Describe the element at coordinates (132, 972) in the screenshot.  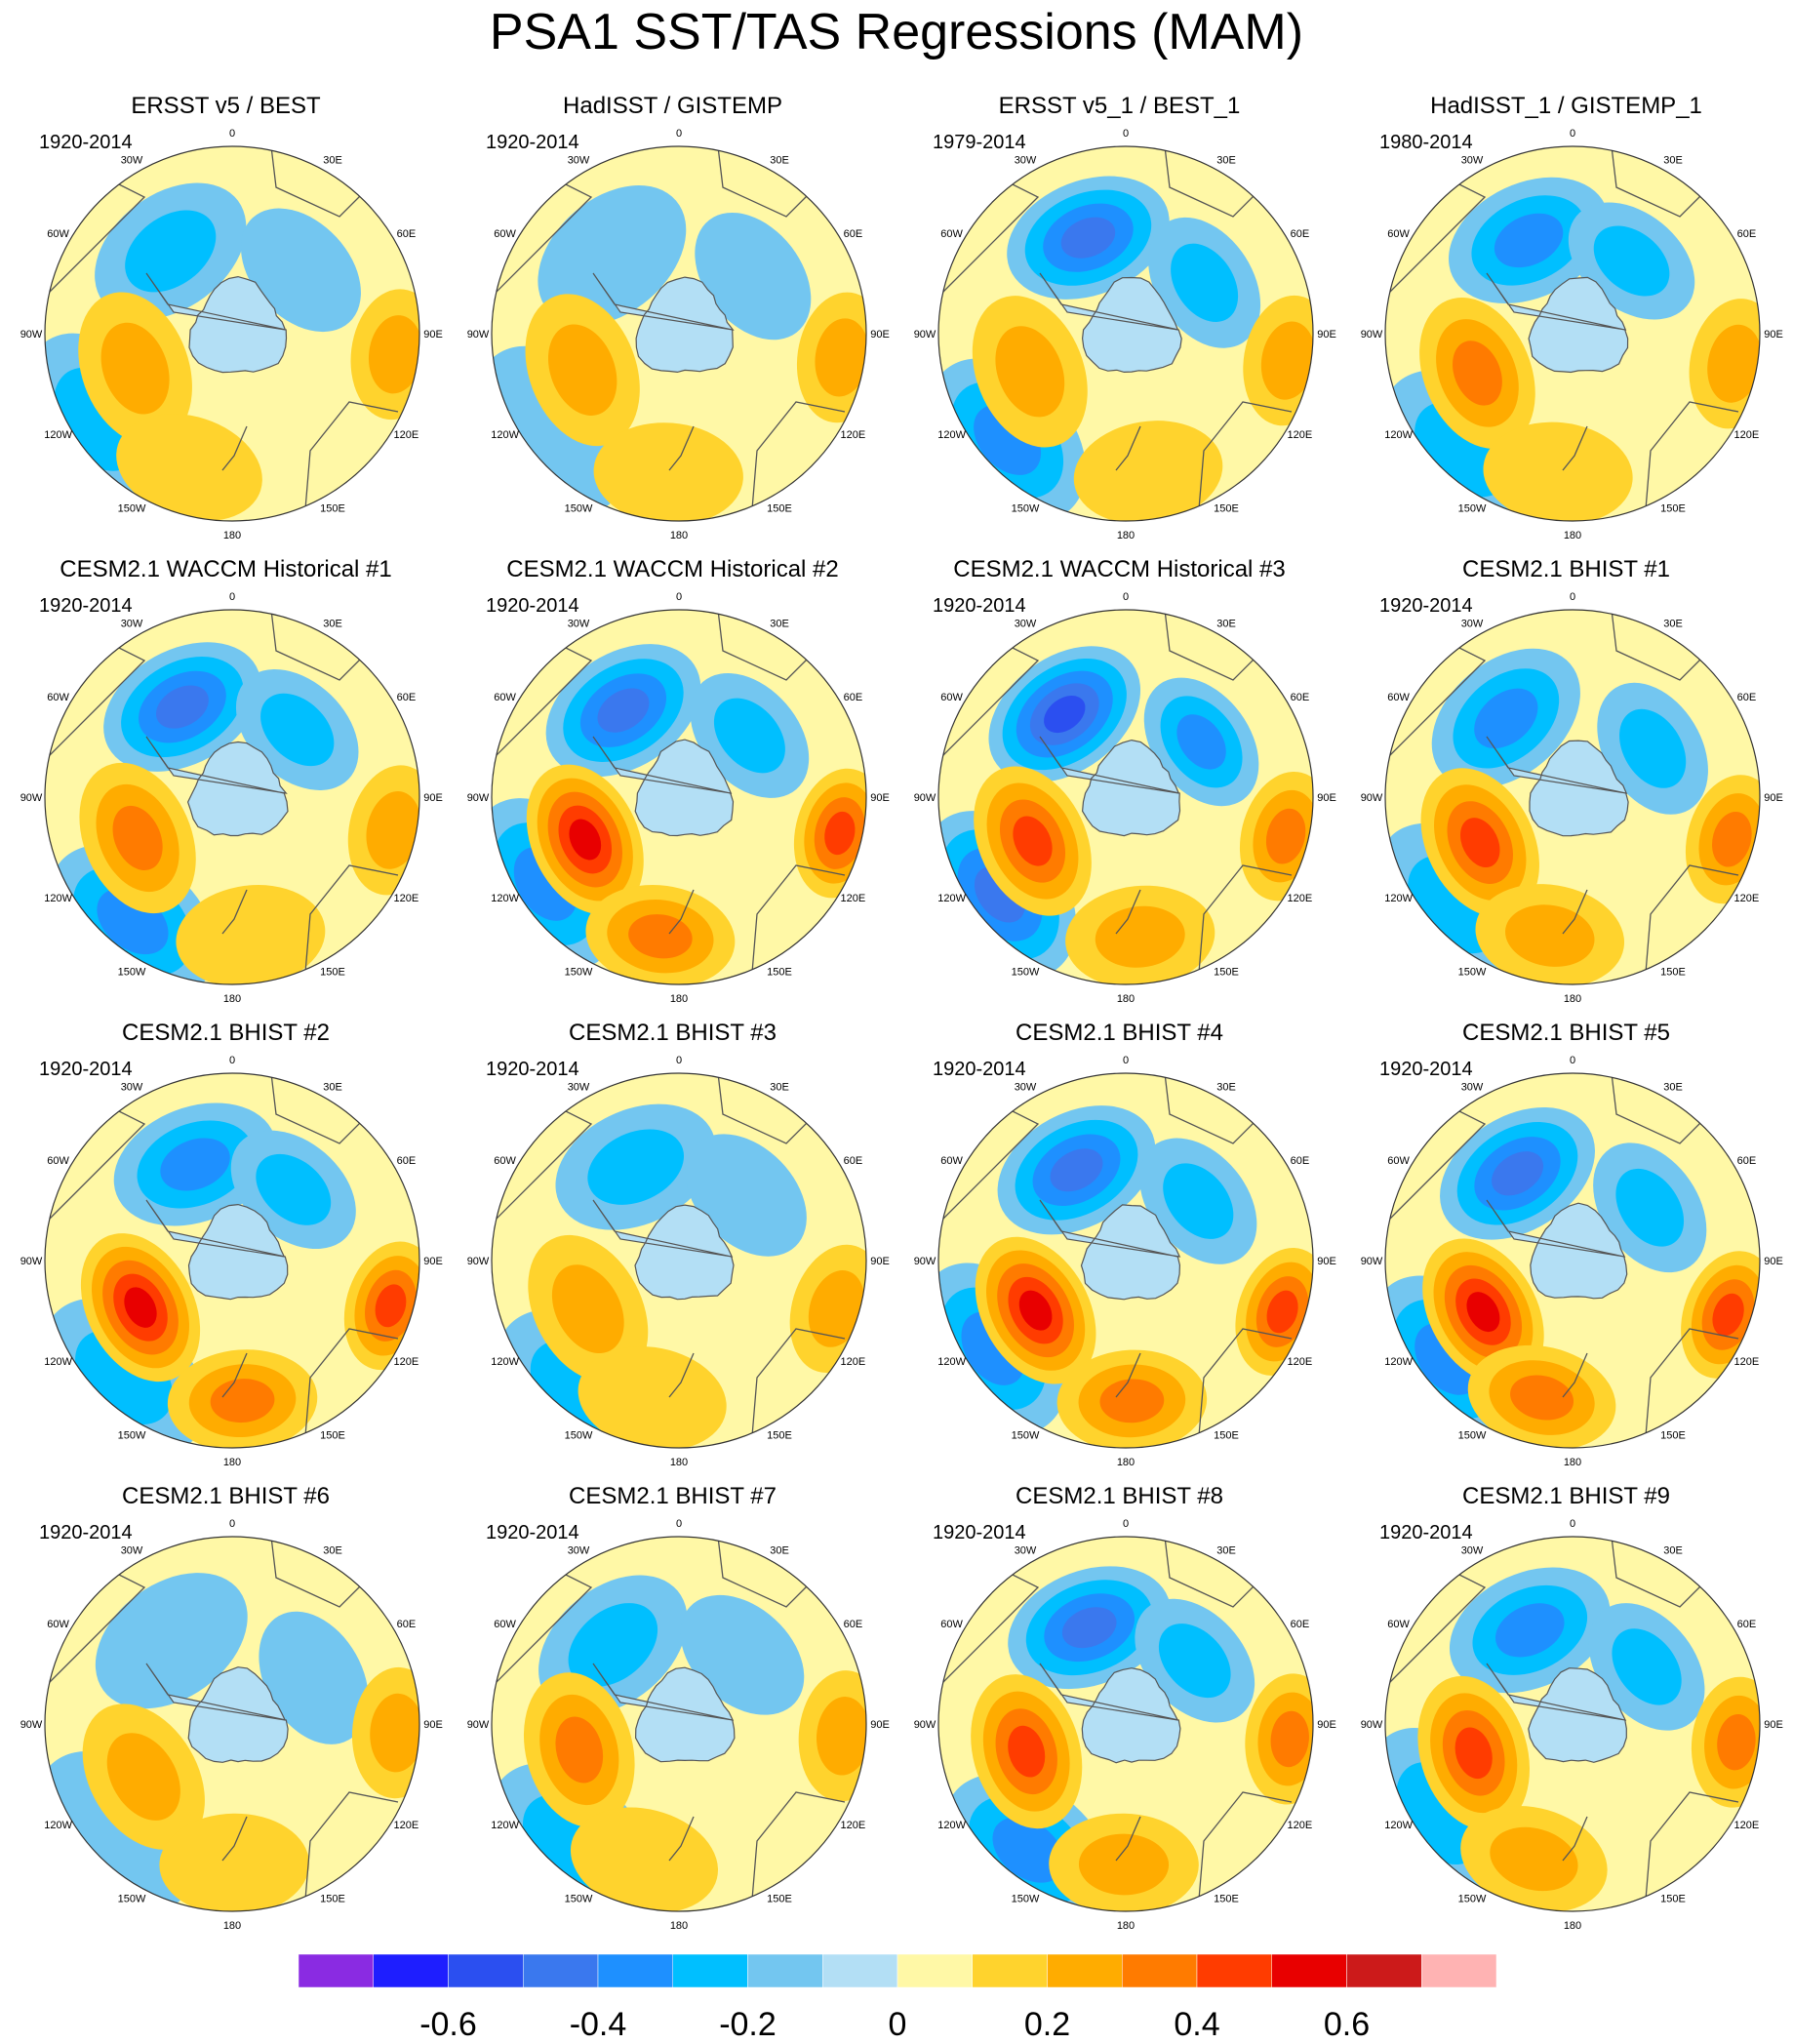
I see `longitude-label: 150W` at that location.